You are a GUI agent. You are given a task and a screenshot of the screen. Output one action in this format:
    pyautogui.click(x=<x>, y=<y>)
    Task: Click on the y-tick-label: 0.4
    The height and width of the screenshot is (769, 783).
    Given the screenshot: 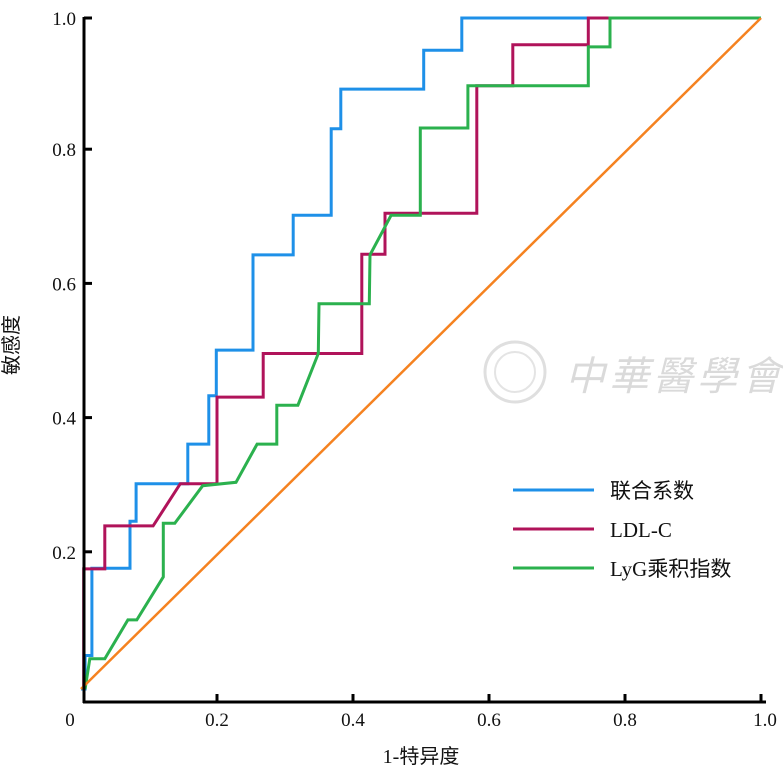 What is the action you would take?
    pyautogui.click(x=64, y=419)
    